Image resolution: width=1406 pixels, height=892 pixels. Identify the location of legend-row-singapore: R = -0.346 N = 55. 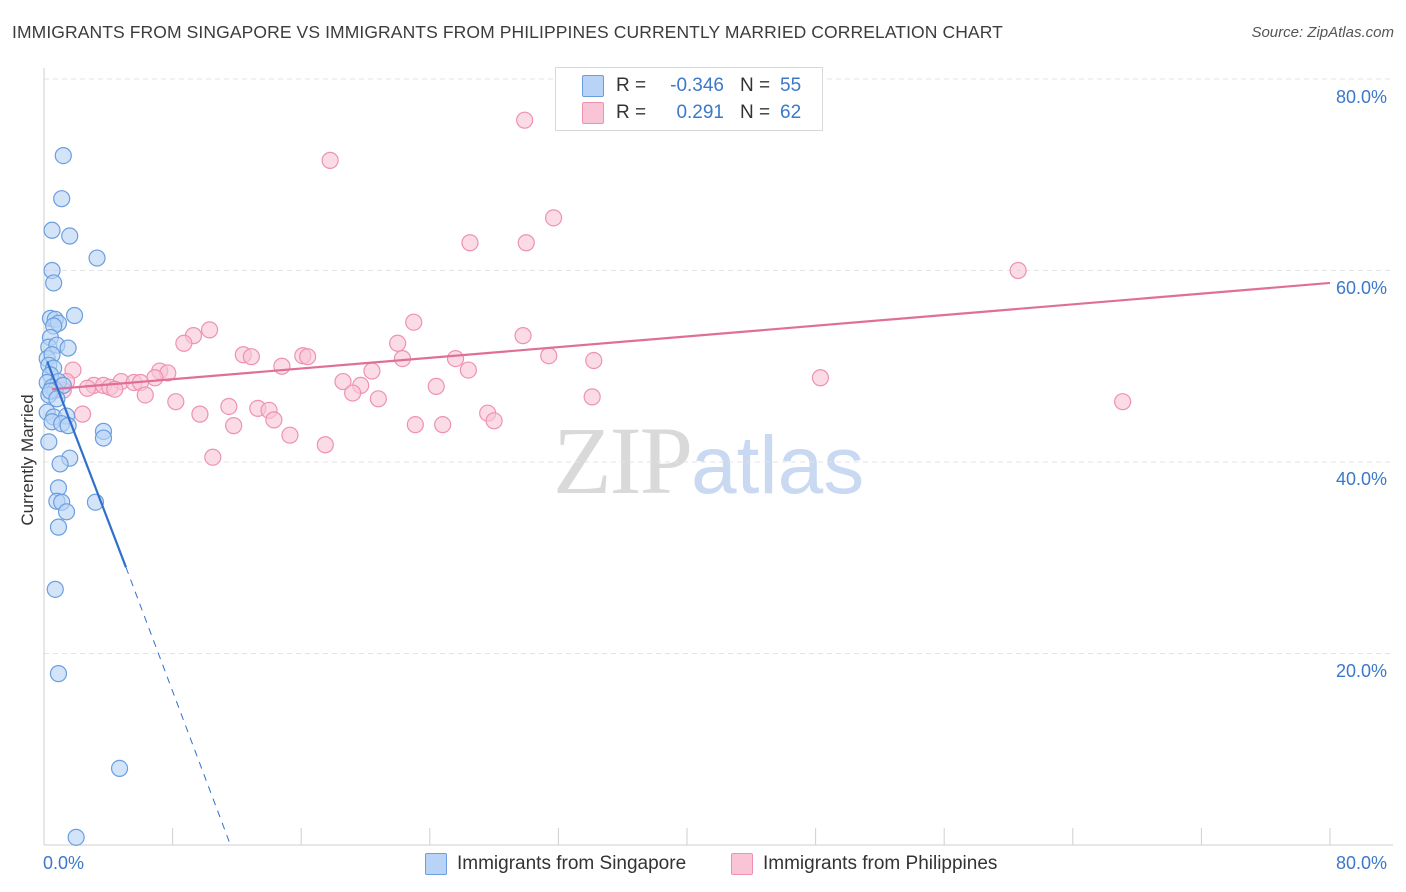
(691, 86).